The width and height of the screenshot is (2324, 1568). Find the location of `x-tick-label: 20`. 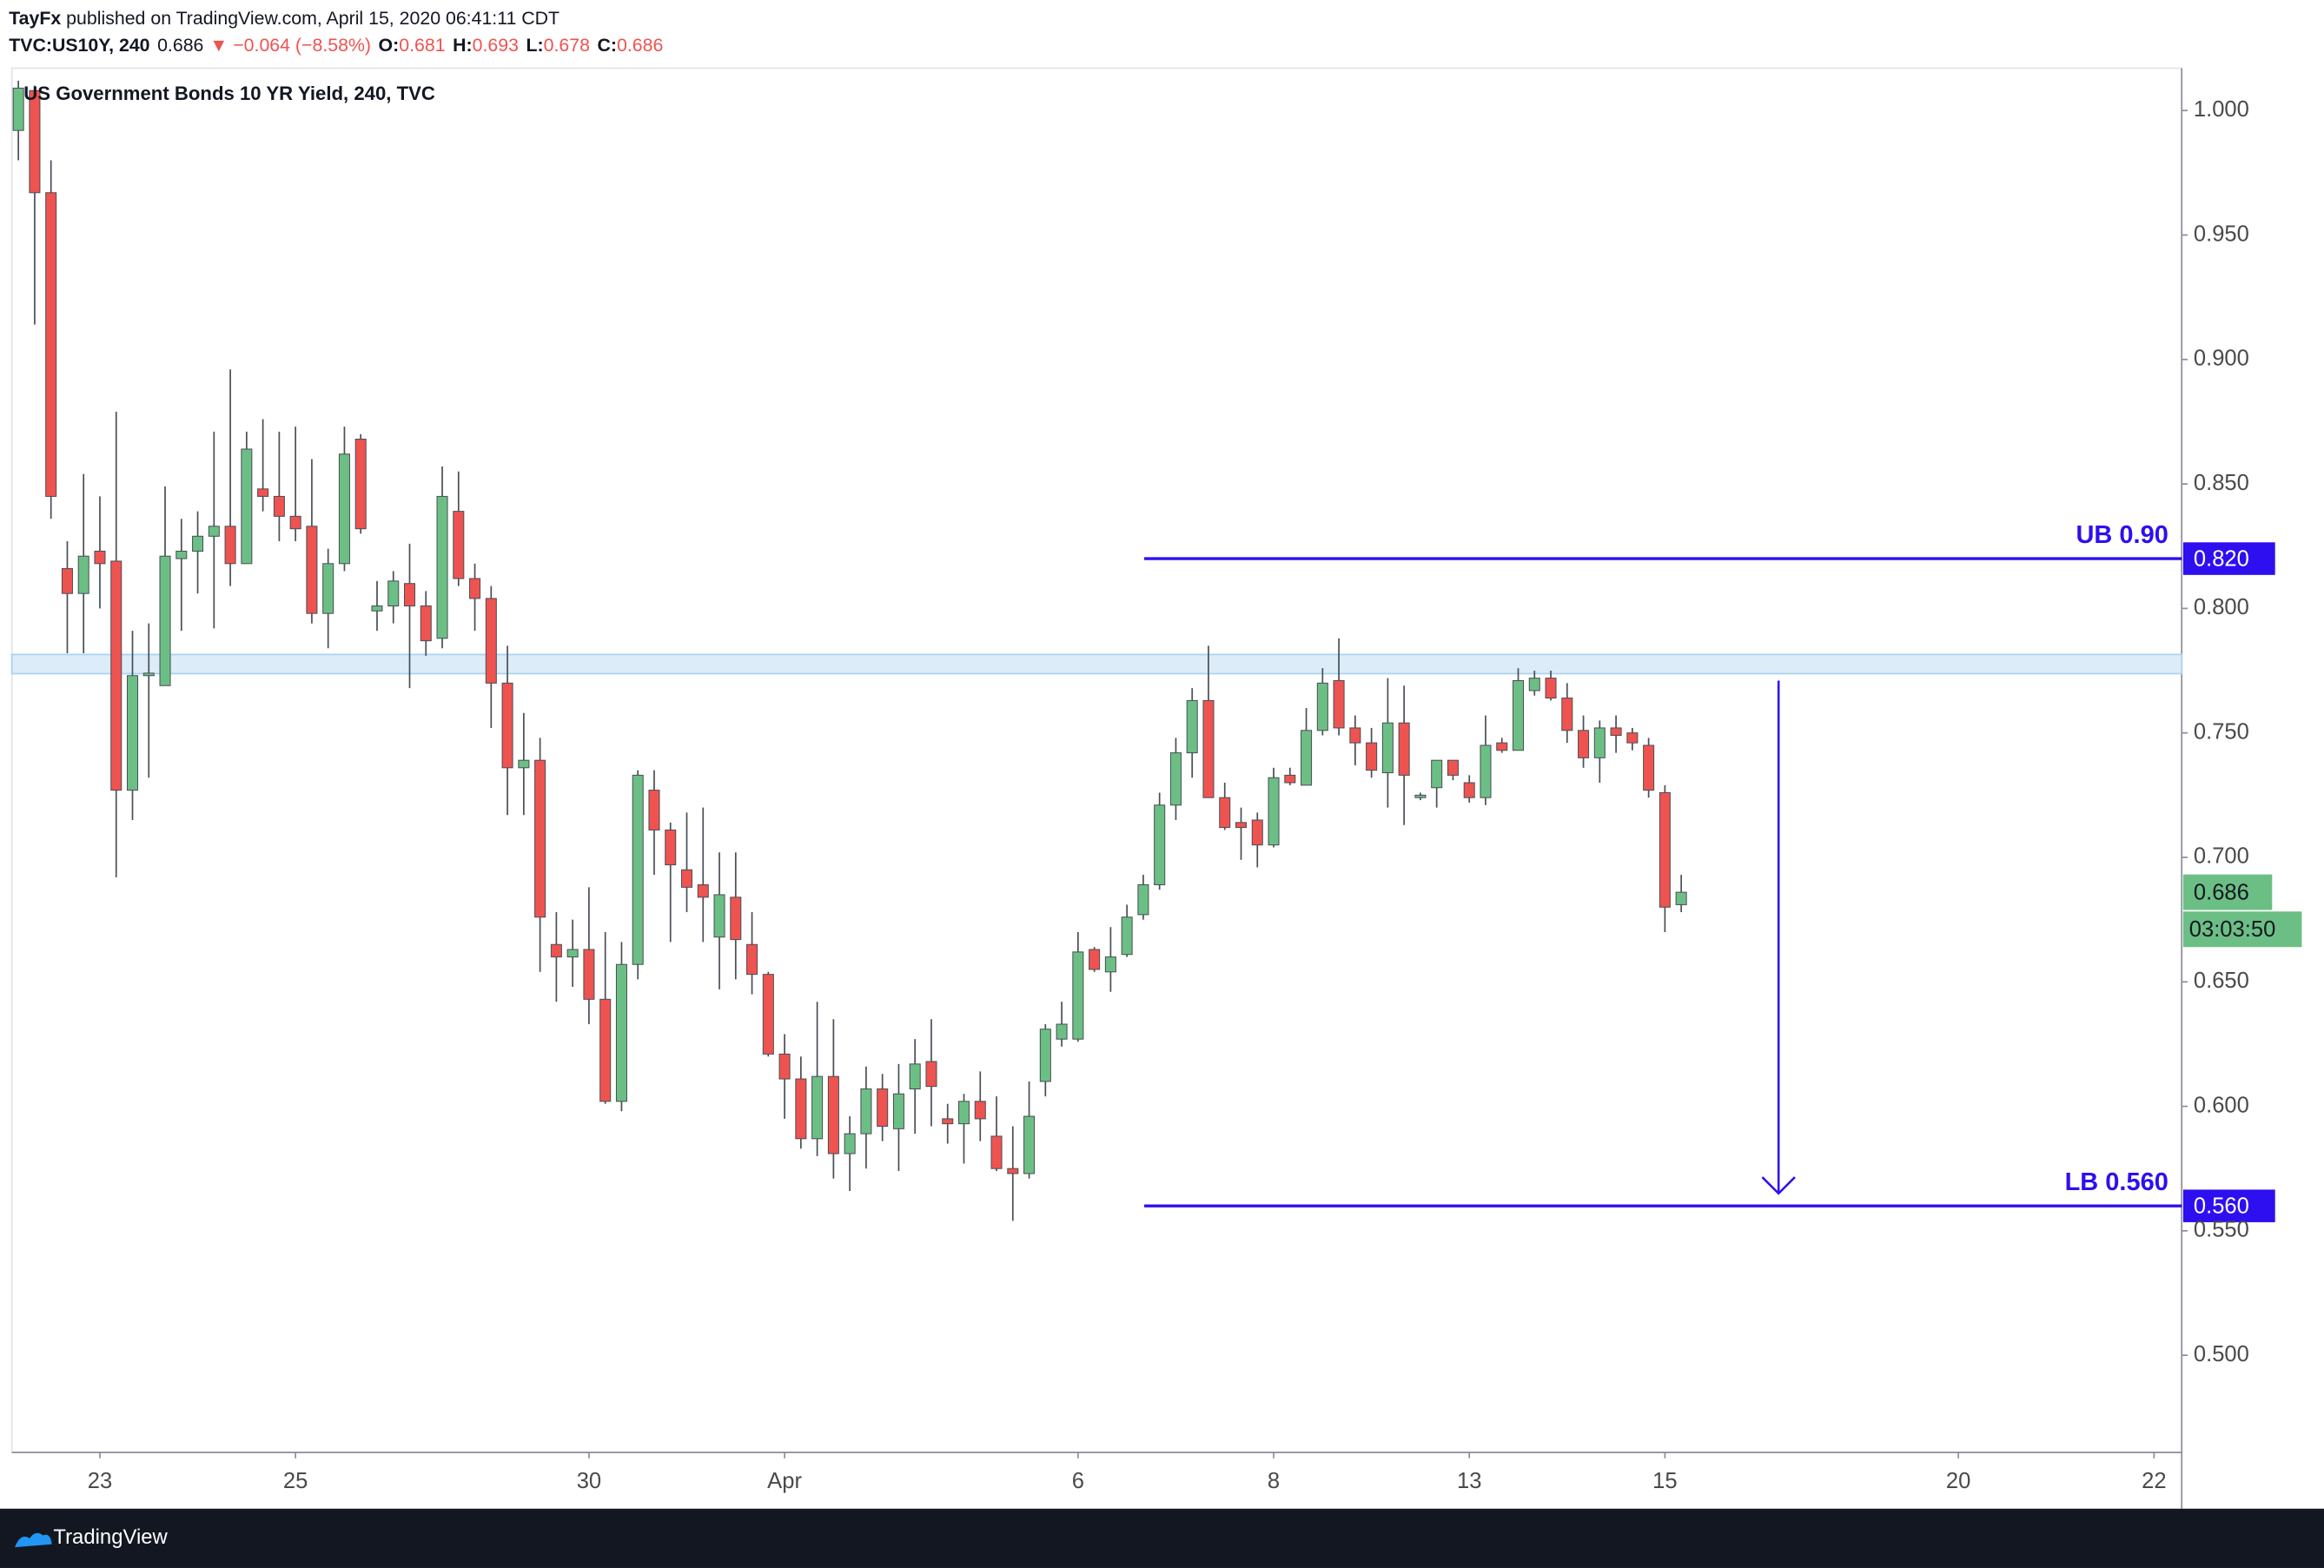

x-tick-label: 20 is located at coordinates (1958, 1481).